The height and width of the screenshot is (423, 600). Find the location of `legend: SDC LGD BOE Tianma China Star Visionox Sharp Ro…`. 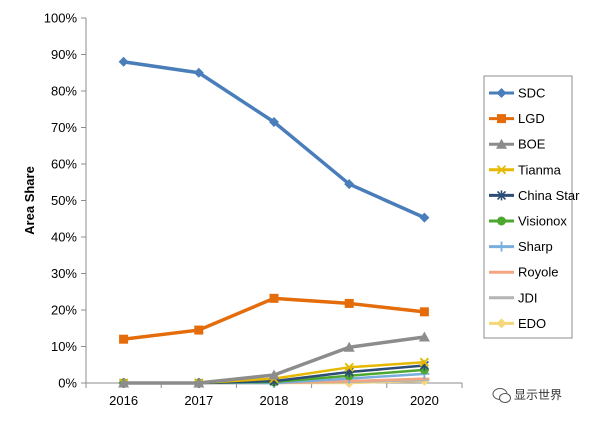

legend: SDC LGD BOE Tianma China Star Visionox Sharp Ro… is located at coordinates (531, 207).